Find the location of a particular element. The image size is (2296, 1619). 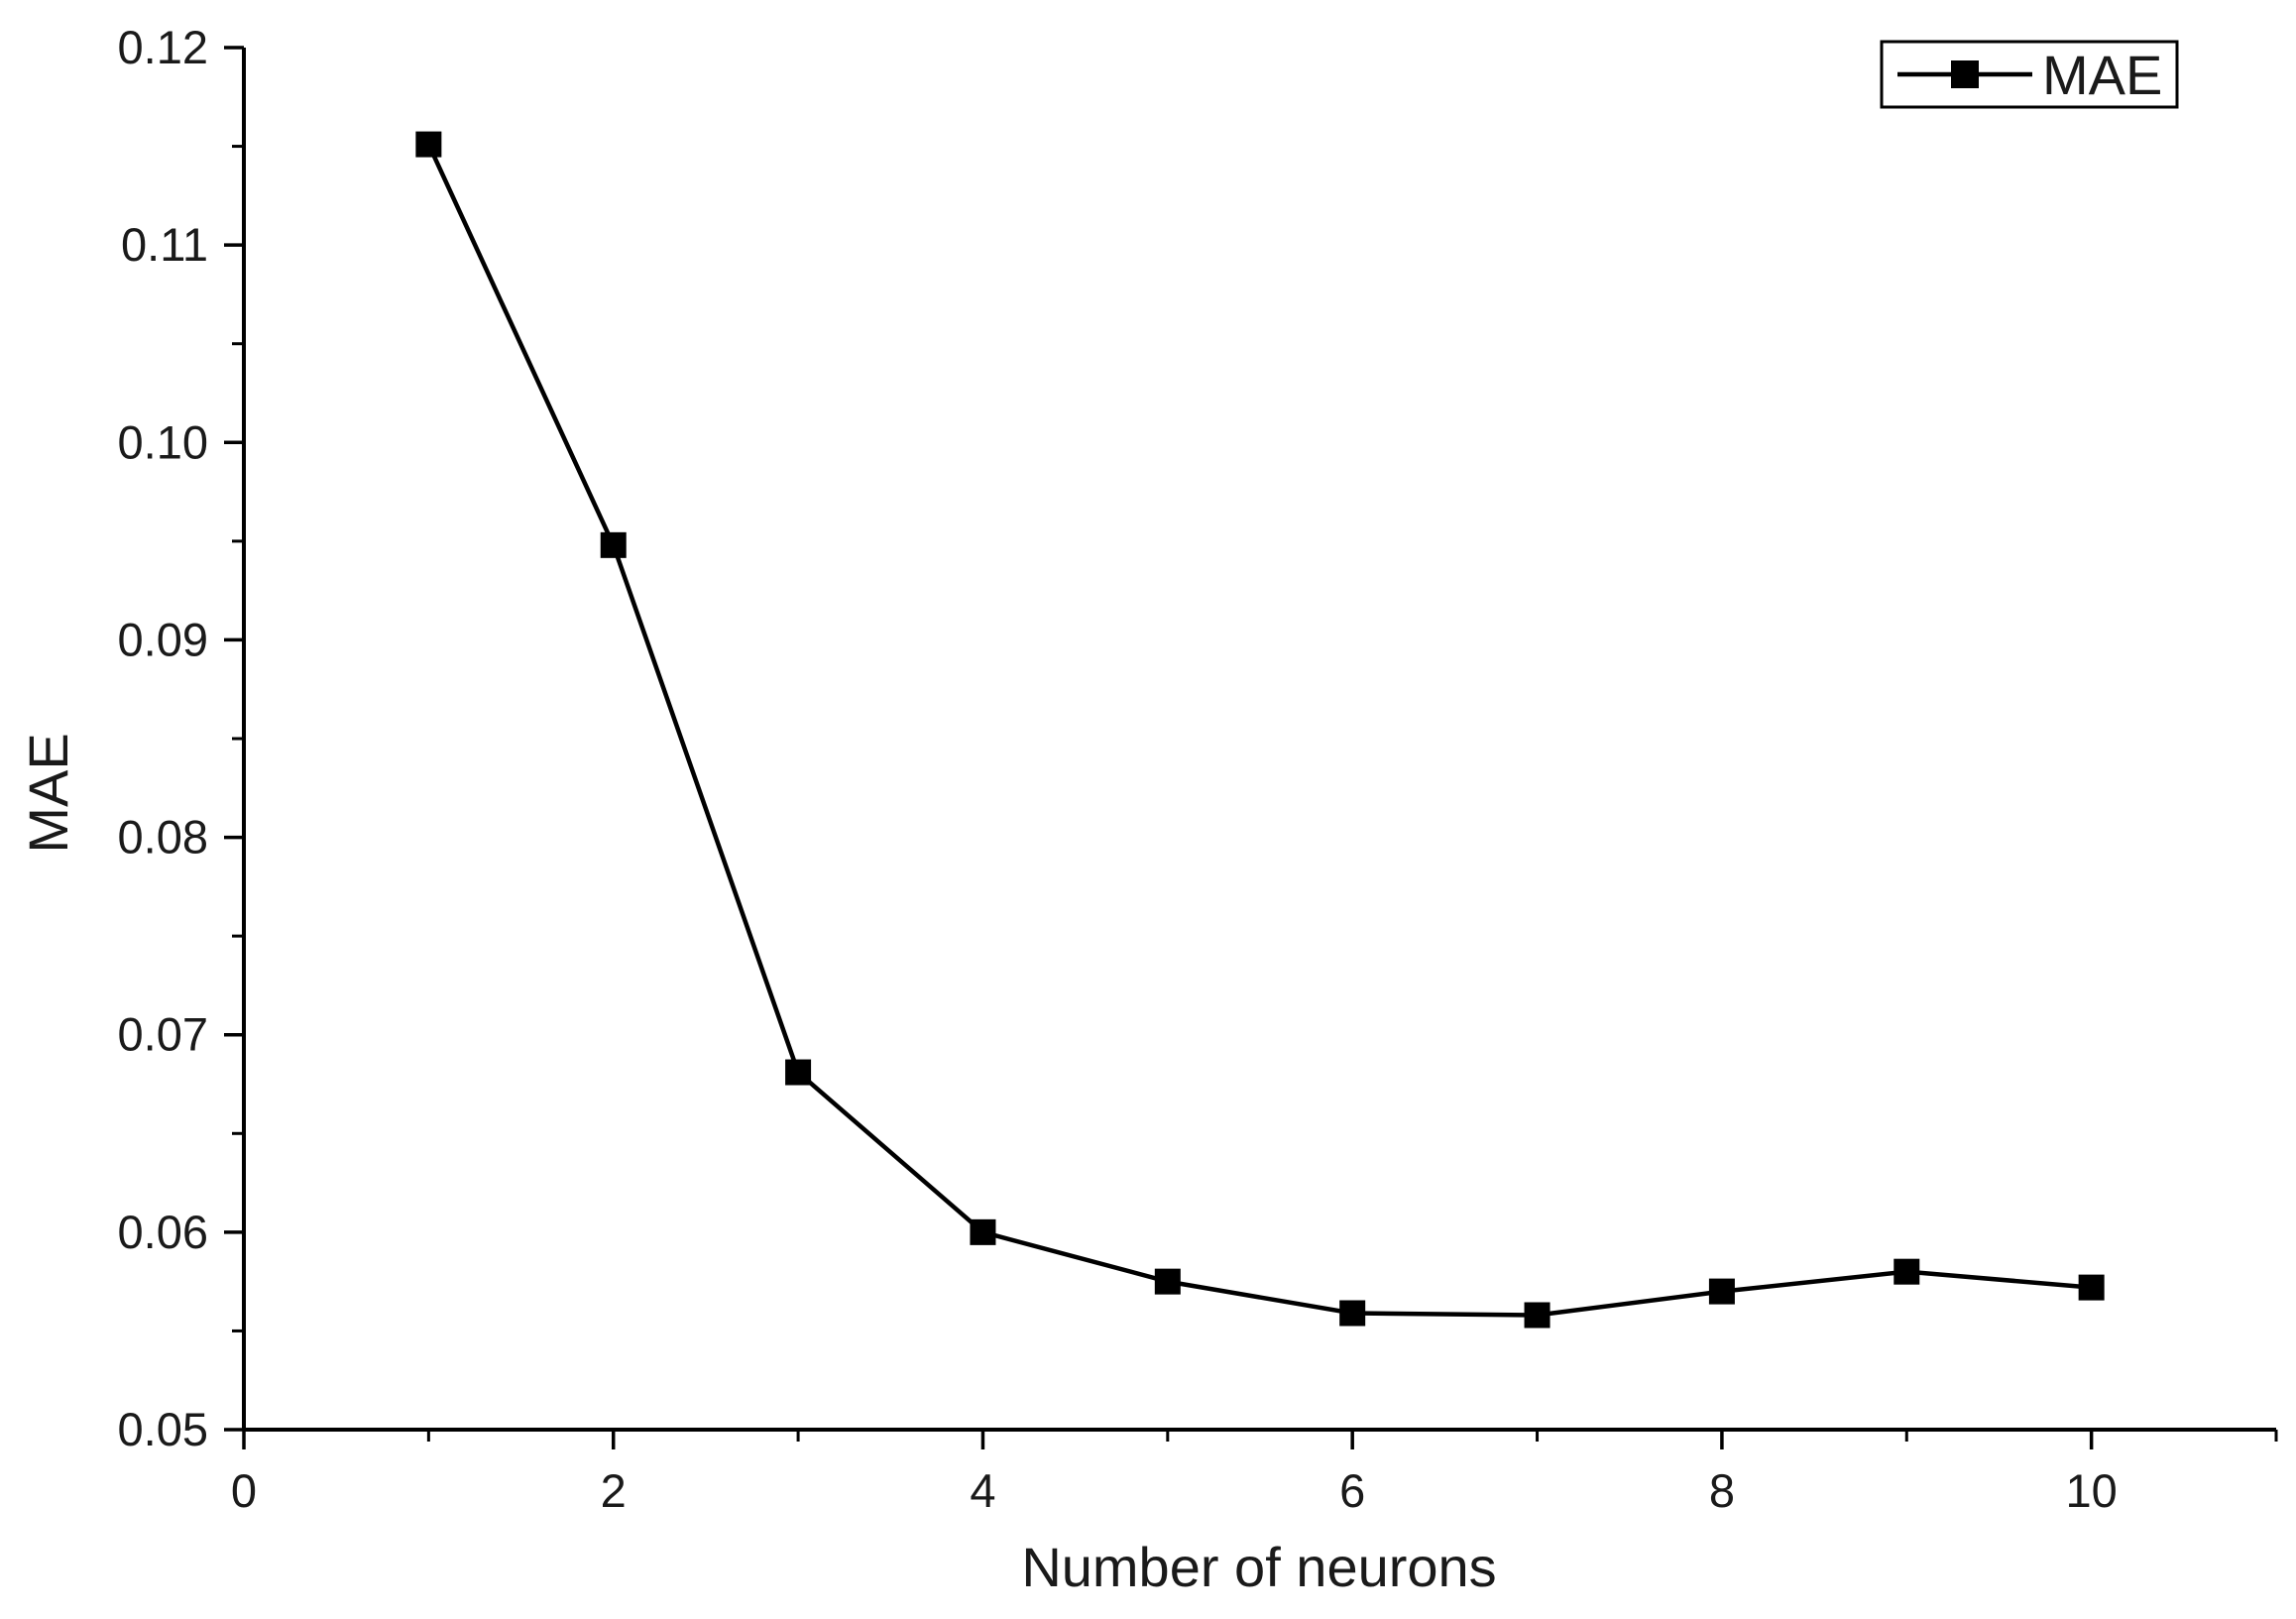

y-tick-label: 0.08 is located at coordinates (163, 837).